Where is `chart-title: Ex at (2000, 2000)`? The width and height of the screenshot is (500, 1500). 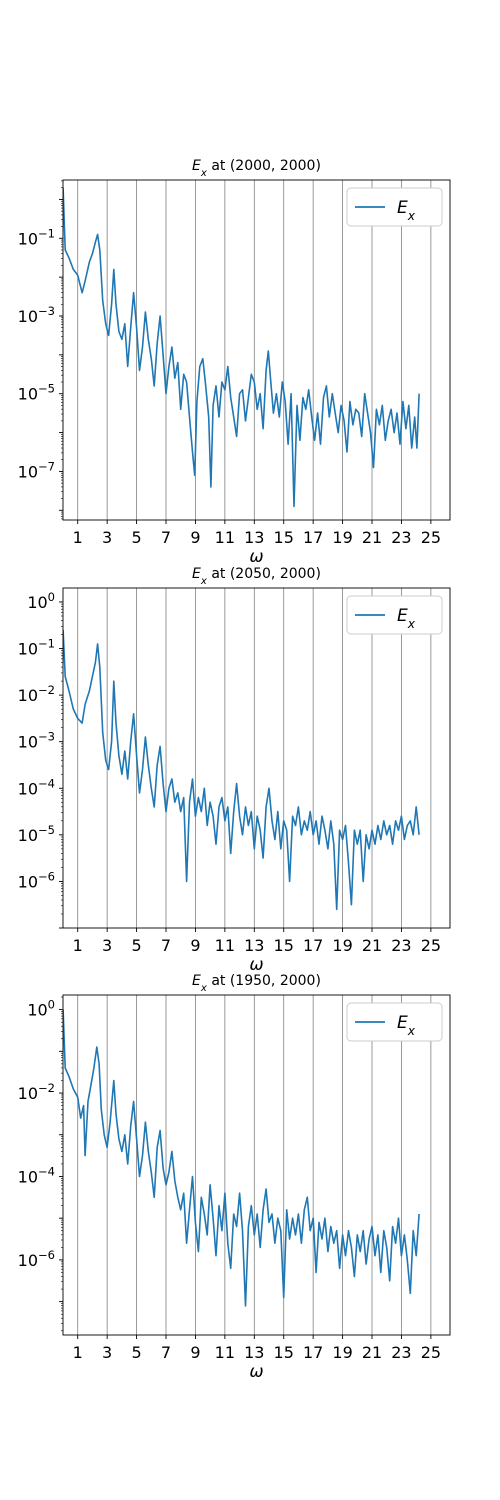 chart-title: Ex at (2000, 2000) is located at coordinates (256, 168).